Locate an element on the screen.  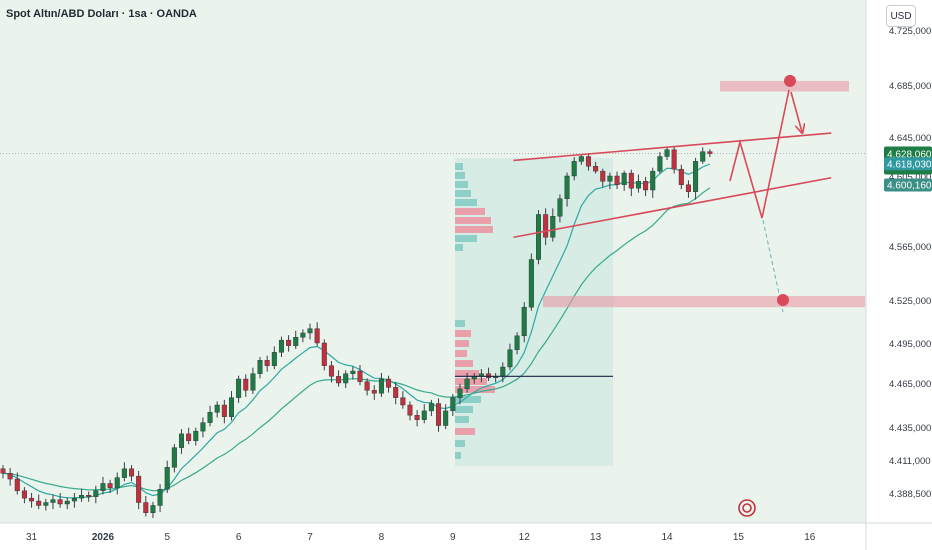
volume-profile-range is located at coordinates (534, 312).